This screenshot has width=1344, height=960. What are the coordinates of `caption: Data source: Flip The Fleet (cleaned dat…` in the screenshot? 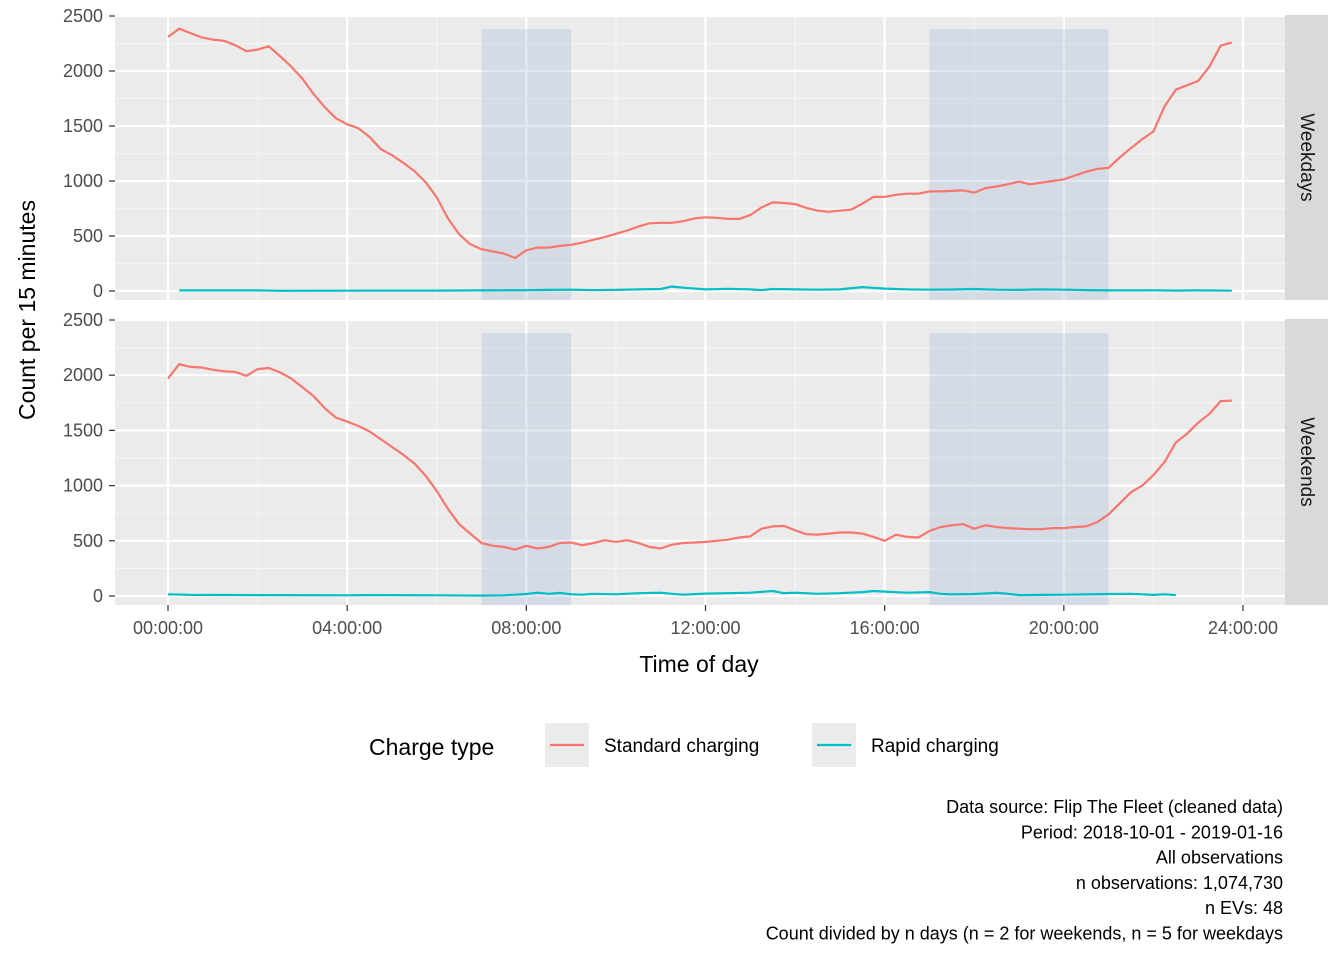 It's located at (1024, 870).